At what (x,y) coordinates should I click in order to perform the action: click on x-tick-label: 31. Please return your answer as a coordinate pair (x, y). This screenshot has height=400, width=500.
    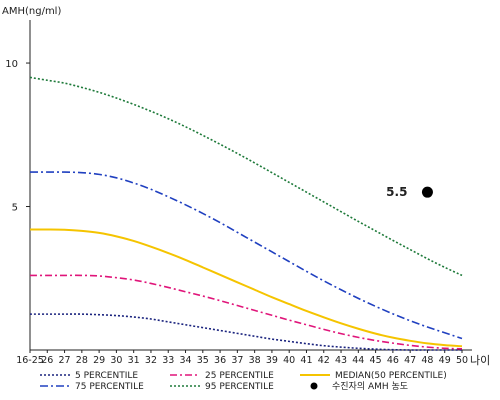
    Looking at the image, I should click on (134, 360).